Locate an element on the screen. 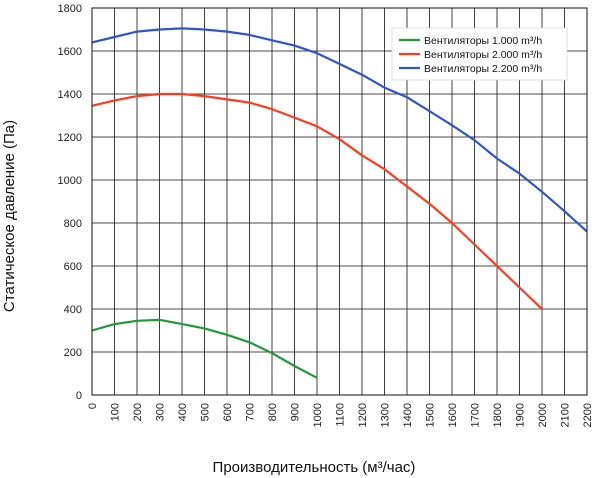 The height and width of the screenshot is (478, 600). y-tick-label: 1200 is located at coordinates (70, 138).